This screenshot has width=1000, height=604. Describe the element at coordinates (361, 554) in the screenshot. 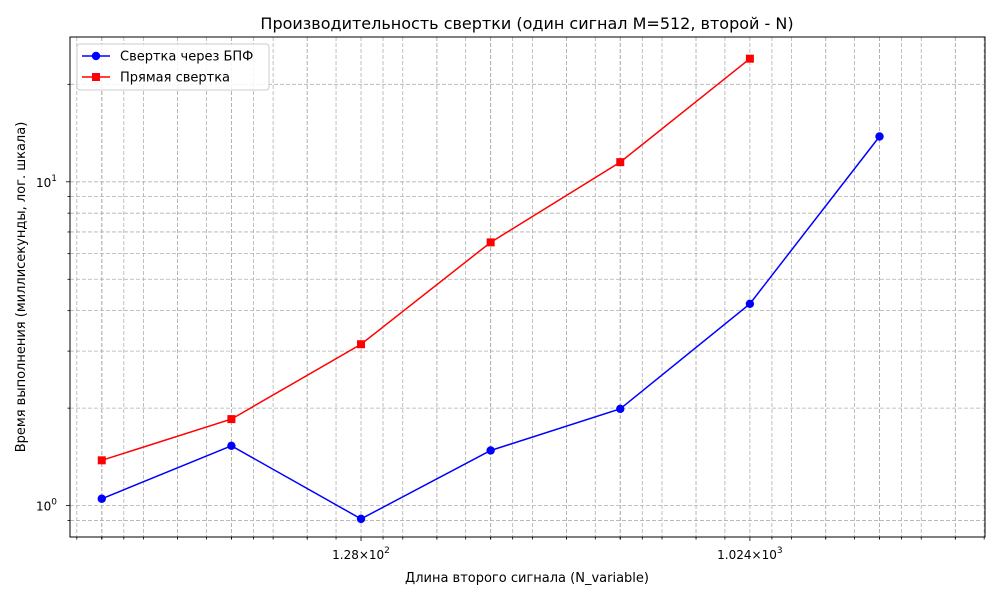

I see `x-tick-label: 1.28×102` at that location.